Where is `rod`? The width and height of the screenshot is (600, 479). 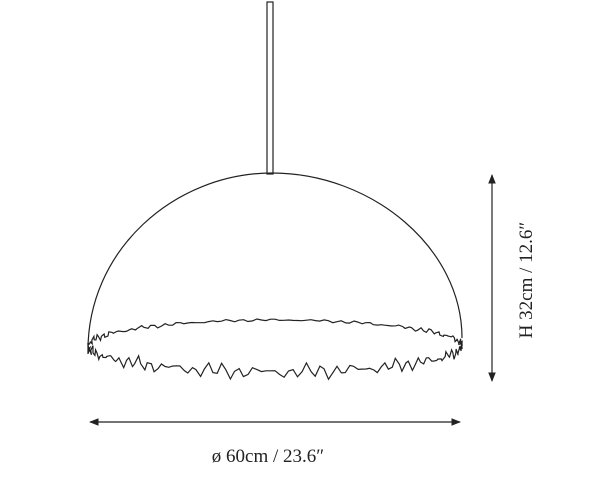 rod is located at coordinates (270, 88).